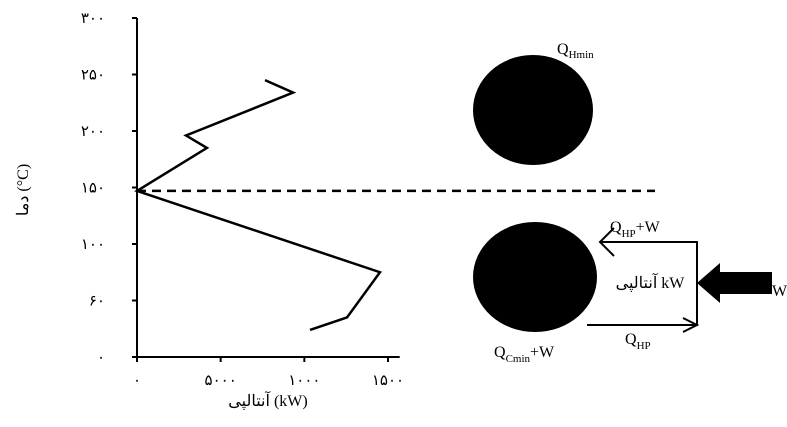 This screenshot has width=787, height=427. What do you see at coordinates (221, 381) in the screenshot?
I see `x-tick-label: ۵۰۰۰` at bounding box center [221, 381].